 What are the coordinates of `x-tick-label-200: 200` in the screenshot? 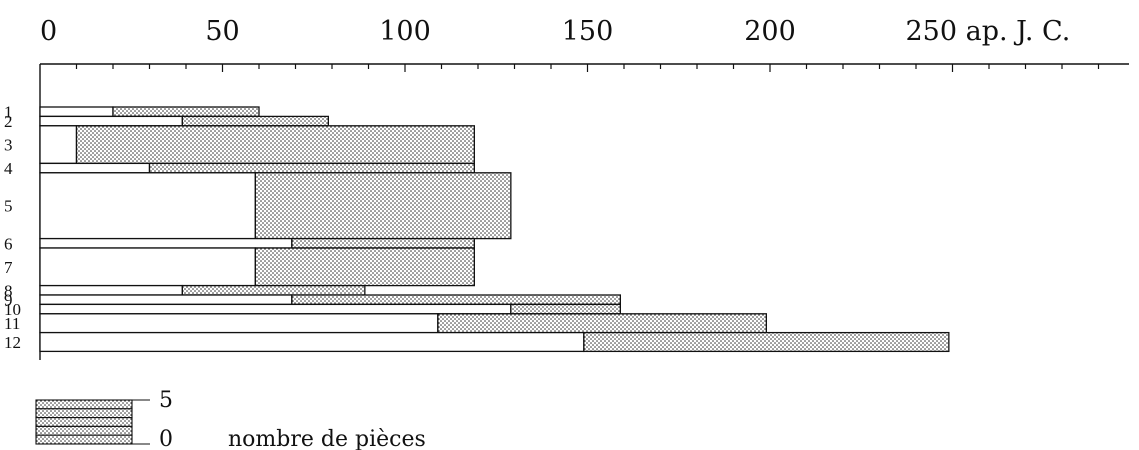 It's located at (770, 31).